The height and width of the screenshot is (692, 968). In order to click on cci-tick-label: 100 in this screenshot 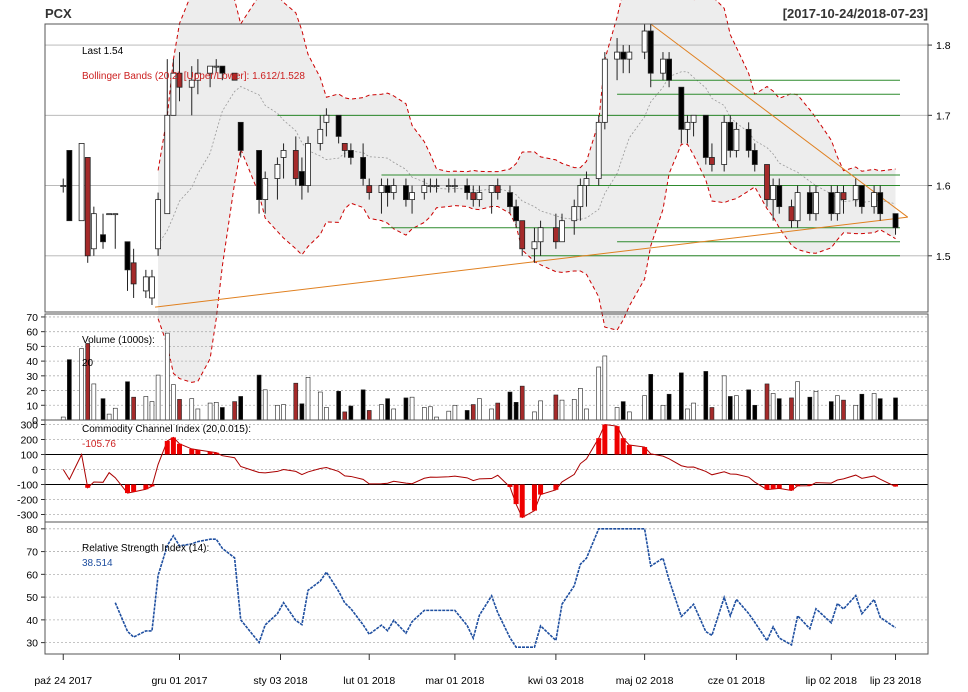, I will do `click(29, 456)`.